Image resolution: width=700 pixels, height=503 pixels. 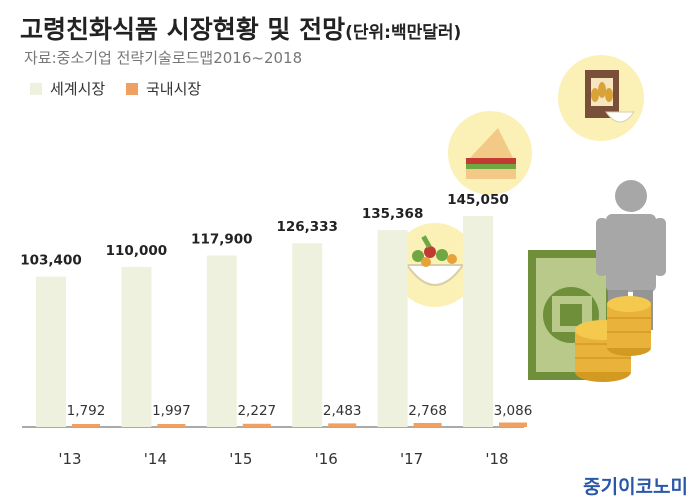 I want to click on value-label-domestic-3: 2,483, so click(x=342, y=411).